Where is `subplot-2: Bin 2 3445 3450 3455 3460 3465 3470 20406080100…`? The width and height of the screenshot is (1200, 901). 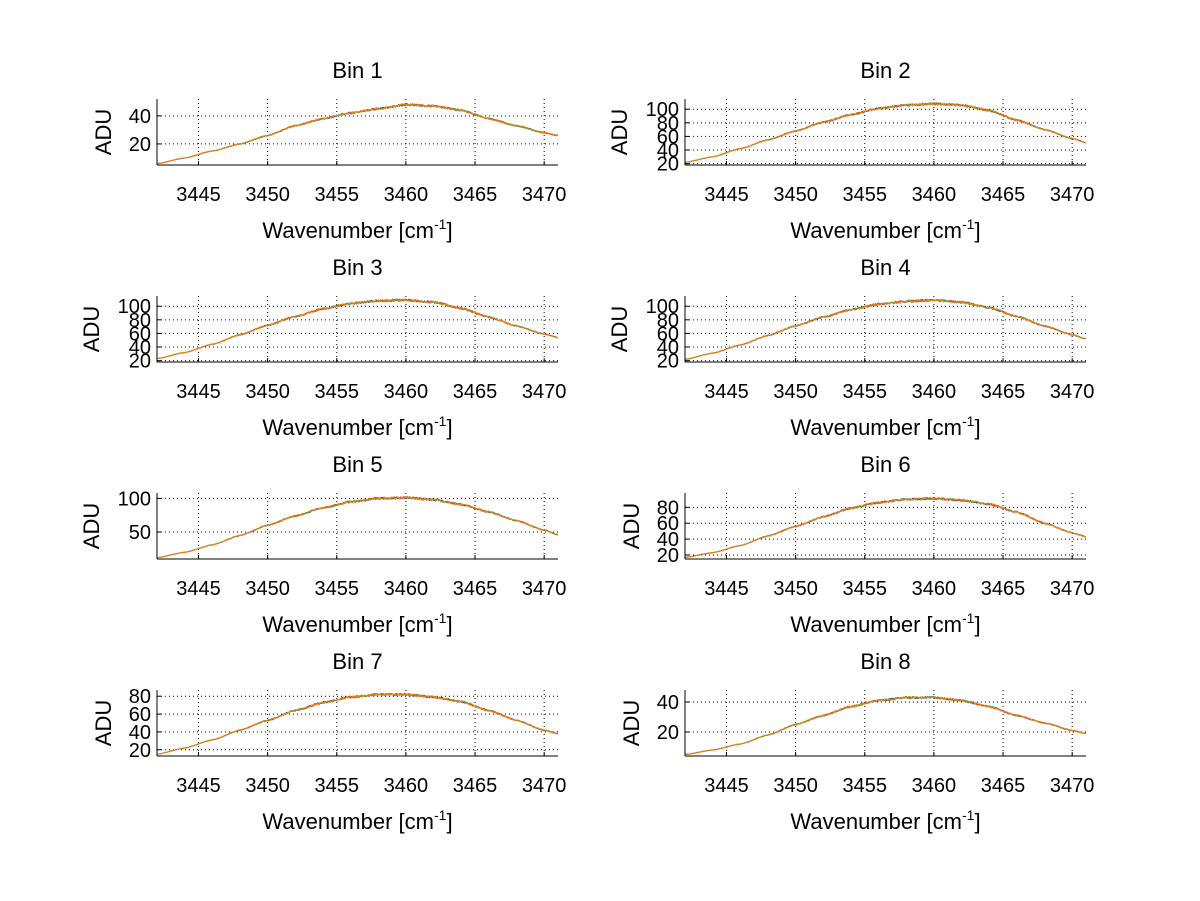
subplot-2: Bin 2 3445 3450 3455 3460 3465 3470 20406080100… is located at coordinates (850, 150).